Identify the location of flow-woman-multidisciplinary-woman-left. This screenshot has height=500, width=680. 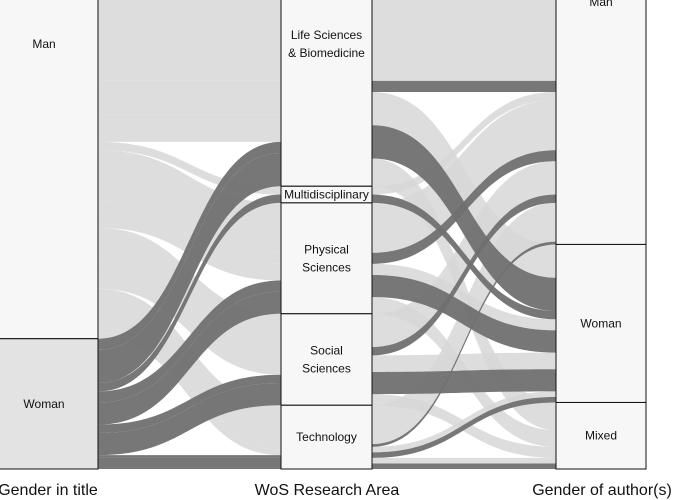
(189, 293).